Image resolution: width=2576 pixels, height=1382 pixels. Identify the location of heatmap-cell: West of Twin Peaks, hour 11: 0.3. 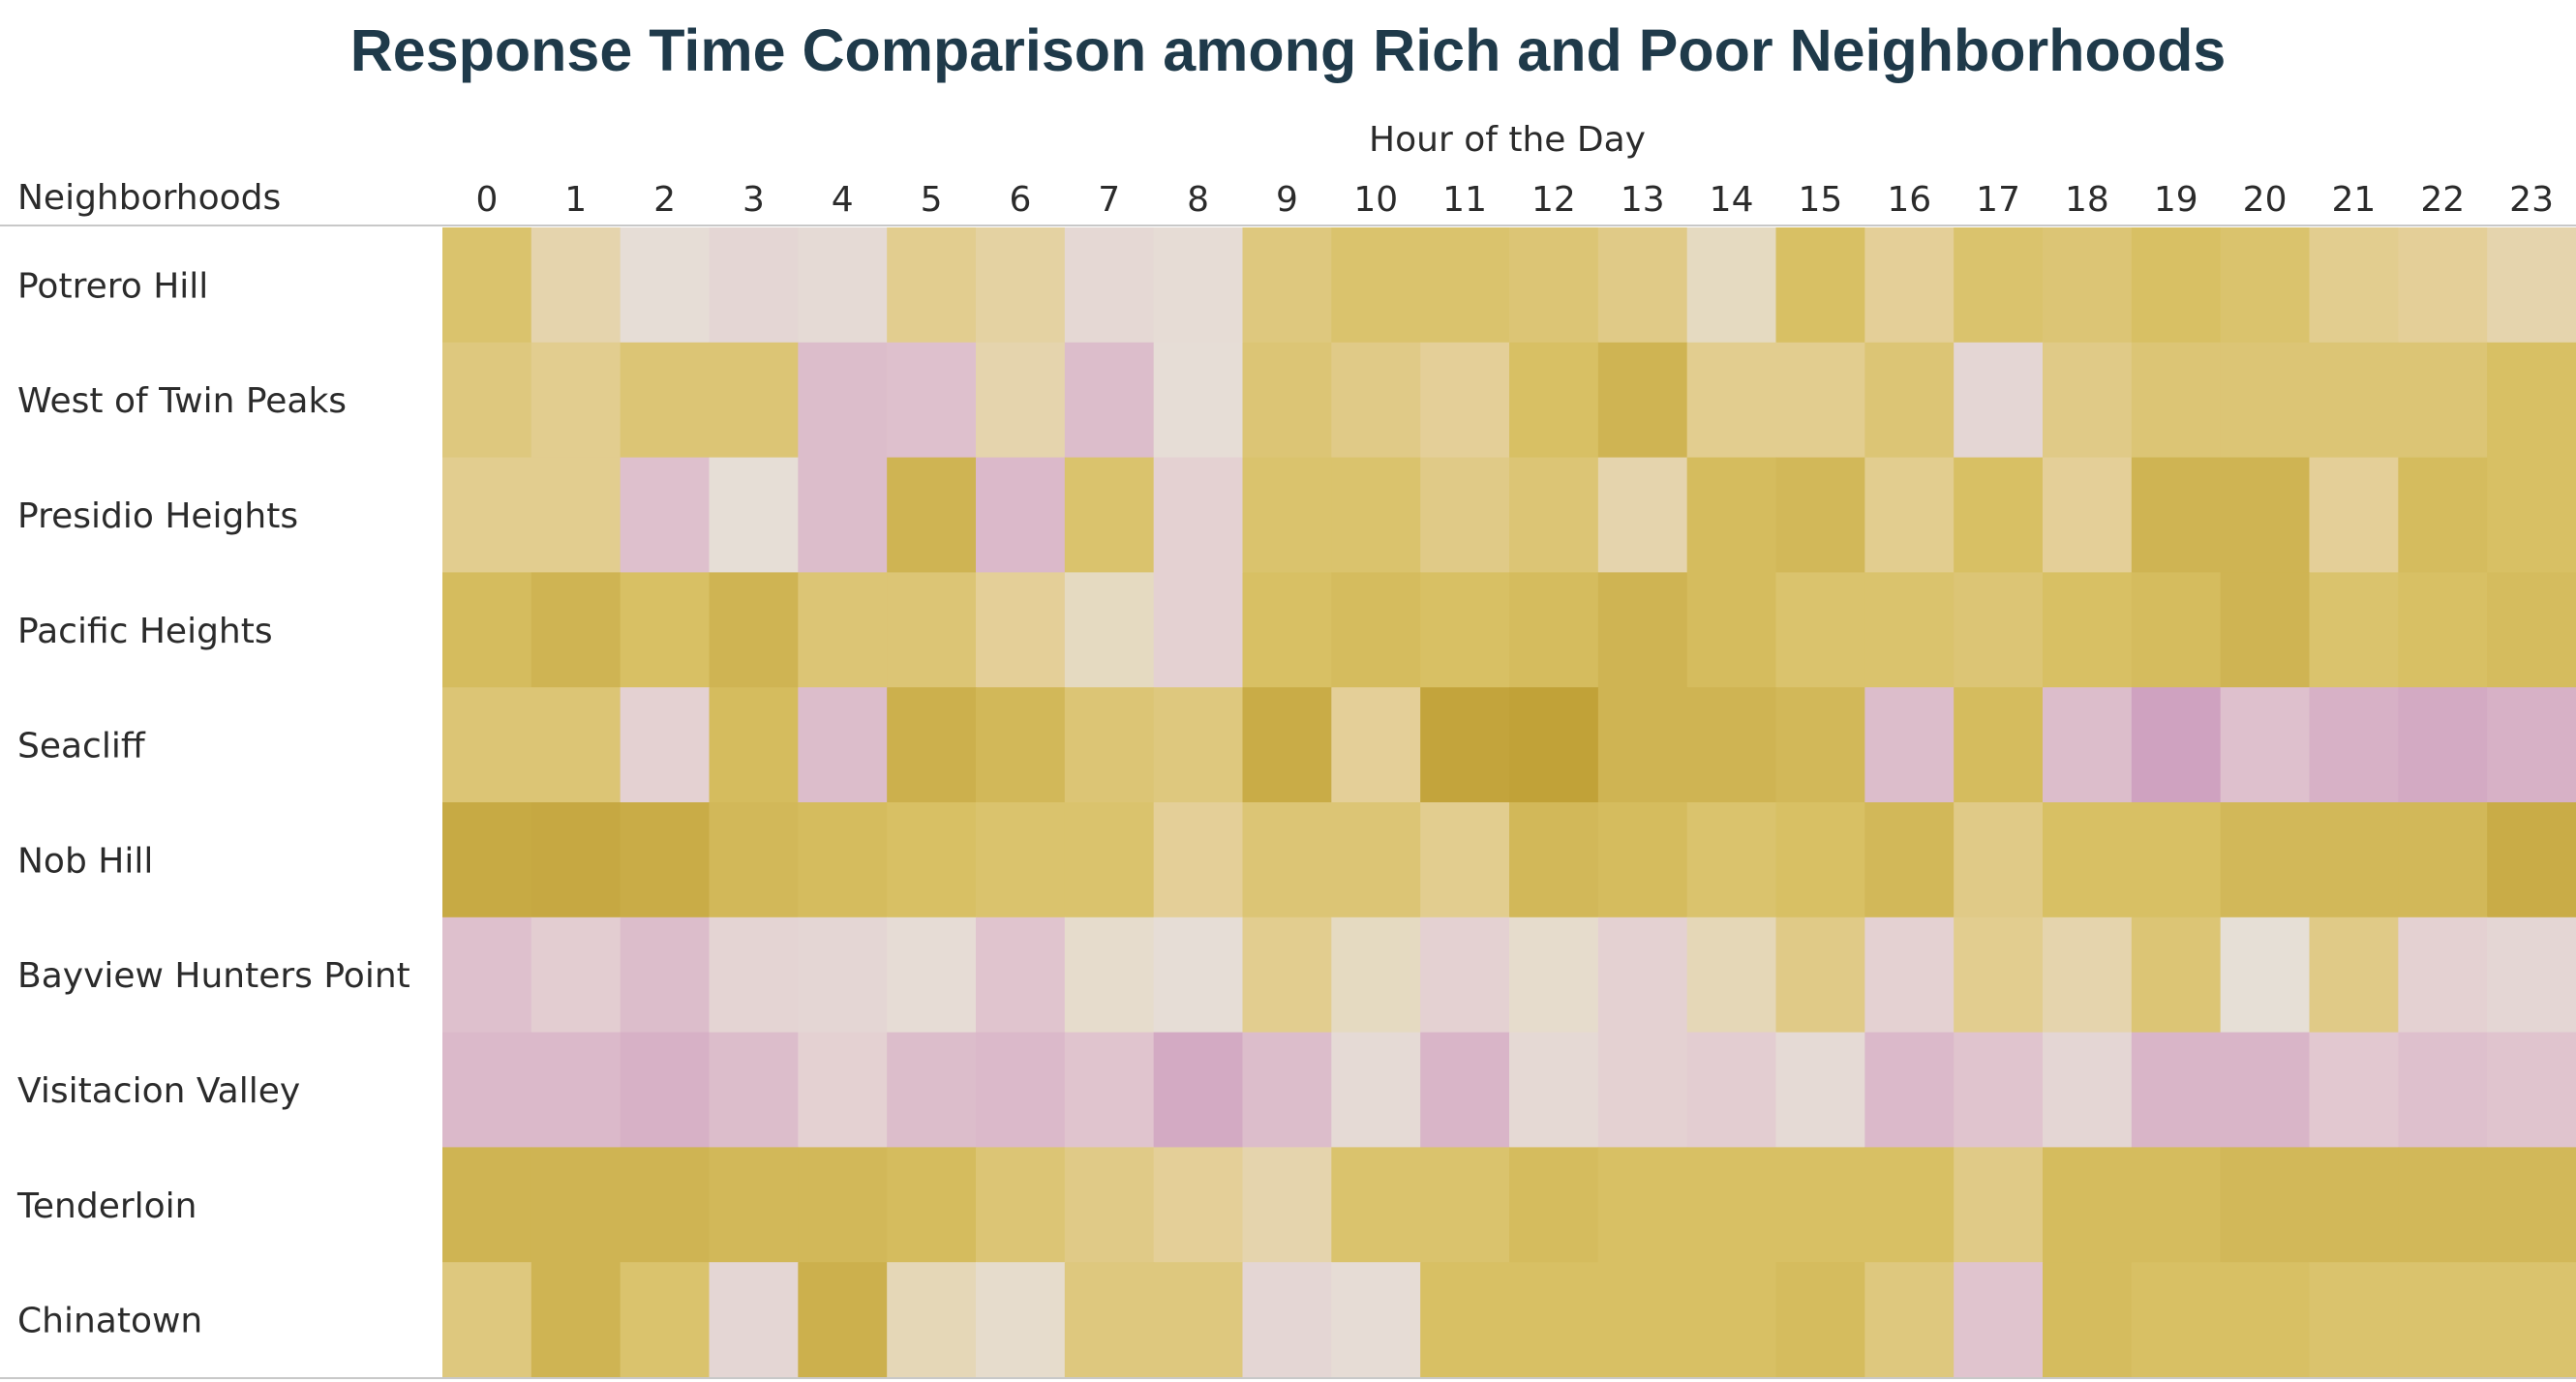
(1465, 400).